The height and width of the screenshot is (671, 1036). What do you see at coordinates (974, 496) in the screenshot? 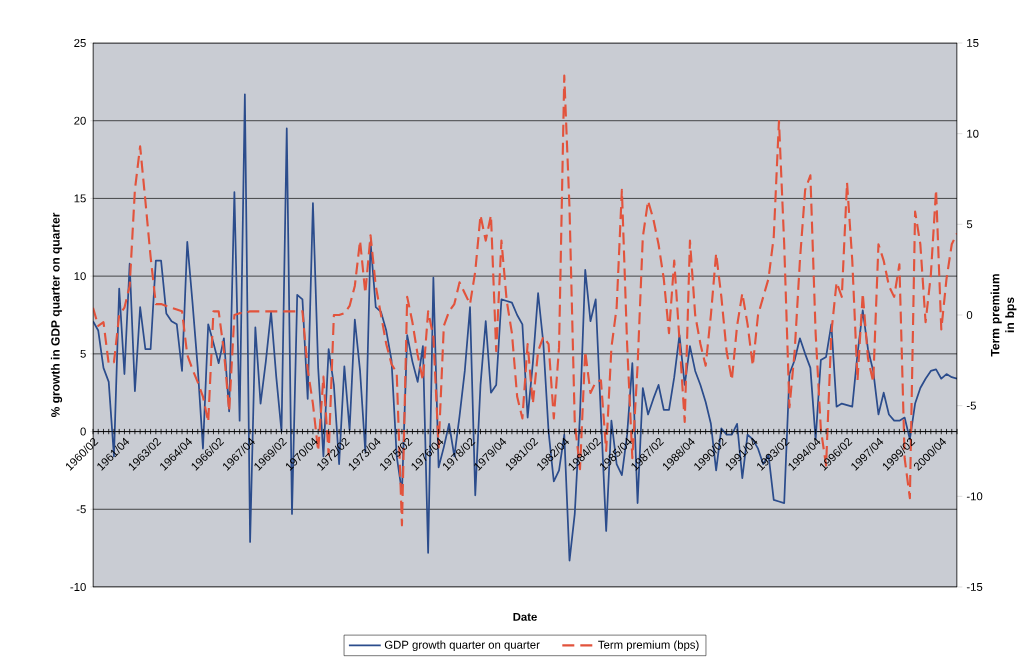
I see `y2-tick-label: -10` at bounding box center [974, 496].